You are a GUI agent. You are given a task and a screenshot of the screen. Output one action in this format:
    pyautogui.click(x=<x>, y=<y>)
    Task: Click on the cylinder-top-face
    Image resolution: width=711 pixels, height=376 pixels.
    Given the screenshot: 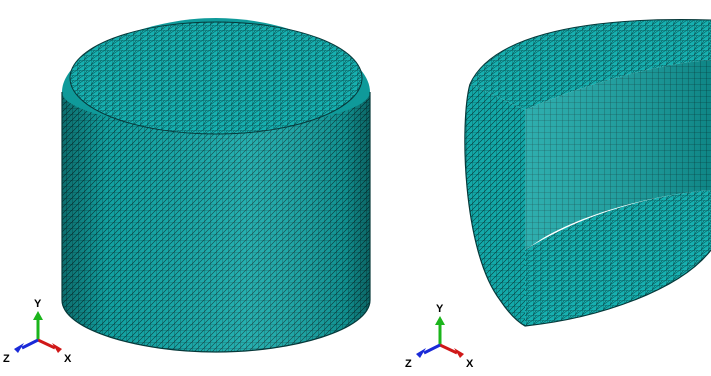 What is the action you would take?
    pyautogui.click(x=216, y=78)
    